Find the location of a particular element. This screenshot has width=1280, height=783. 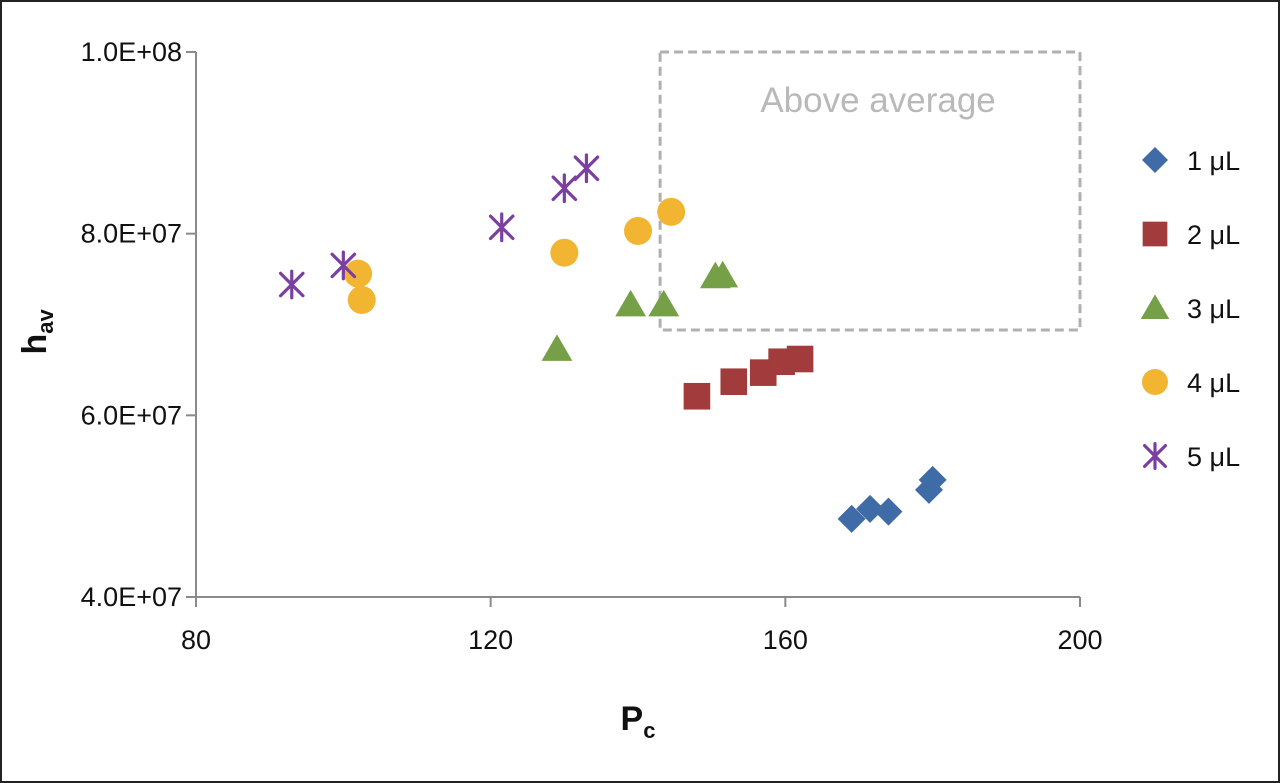

annotation-layer: Above average is located at coordinates (870, 191).